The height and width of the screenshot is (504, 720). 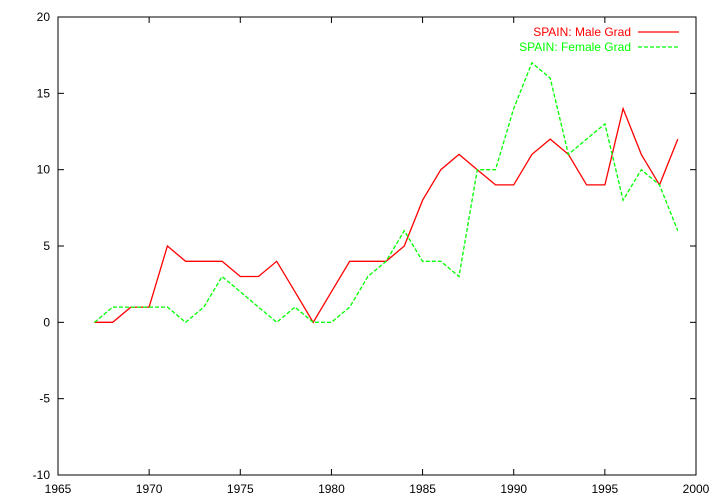 What do you see at coordinates (422, 489) in the screenshot?
I see `x-tick-label: 1985` at bounding box center [422, 489].